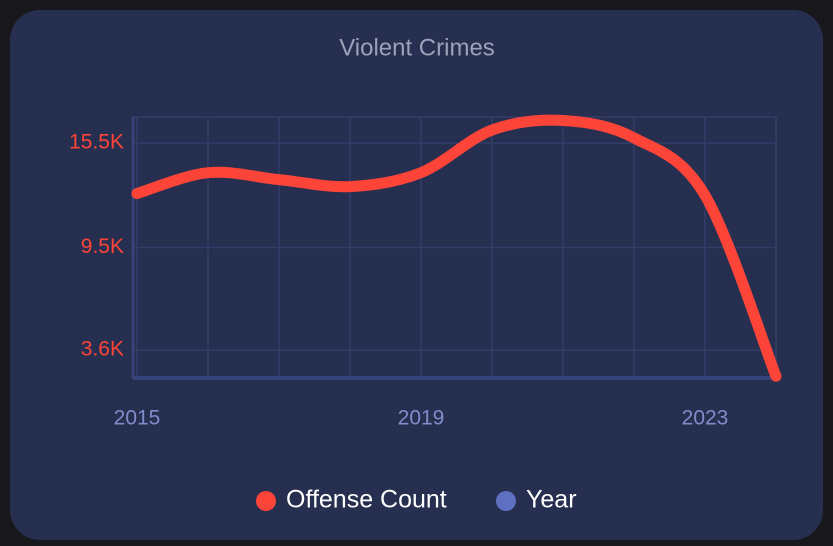 The height and width of the screenshot is (546, 833). What do you see at coordinates (96, 142) in the screenshot?
I see `y-tick-label: 15.5K` at bounding box center [96, 142].